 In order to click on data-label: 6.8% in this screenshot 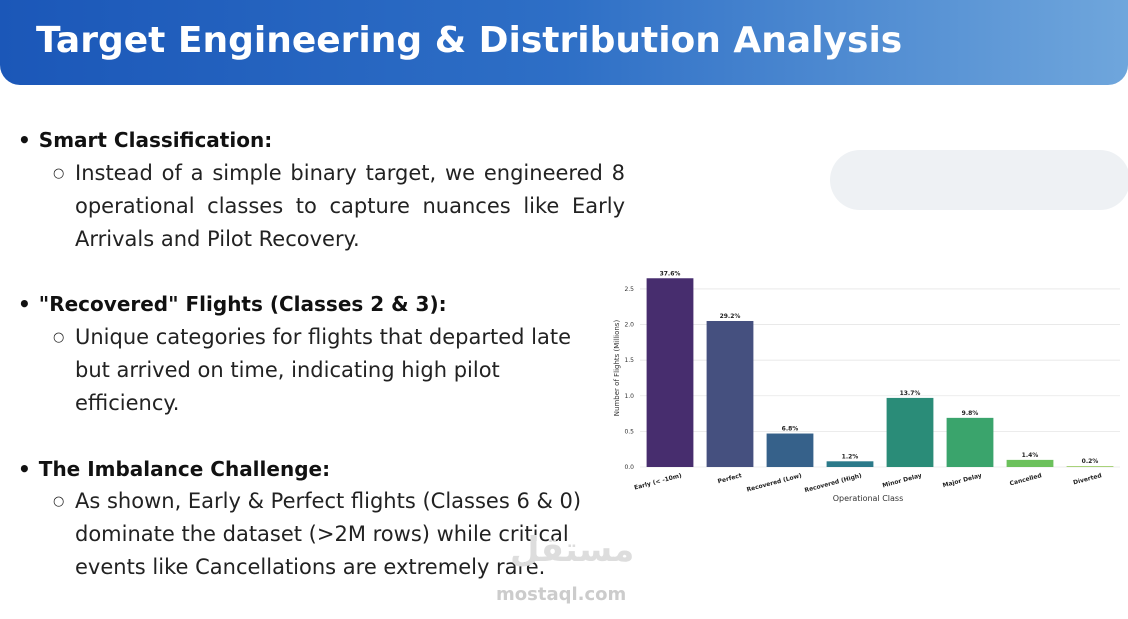, I will do `click(790, 429)`.